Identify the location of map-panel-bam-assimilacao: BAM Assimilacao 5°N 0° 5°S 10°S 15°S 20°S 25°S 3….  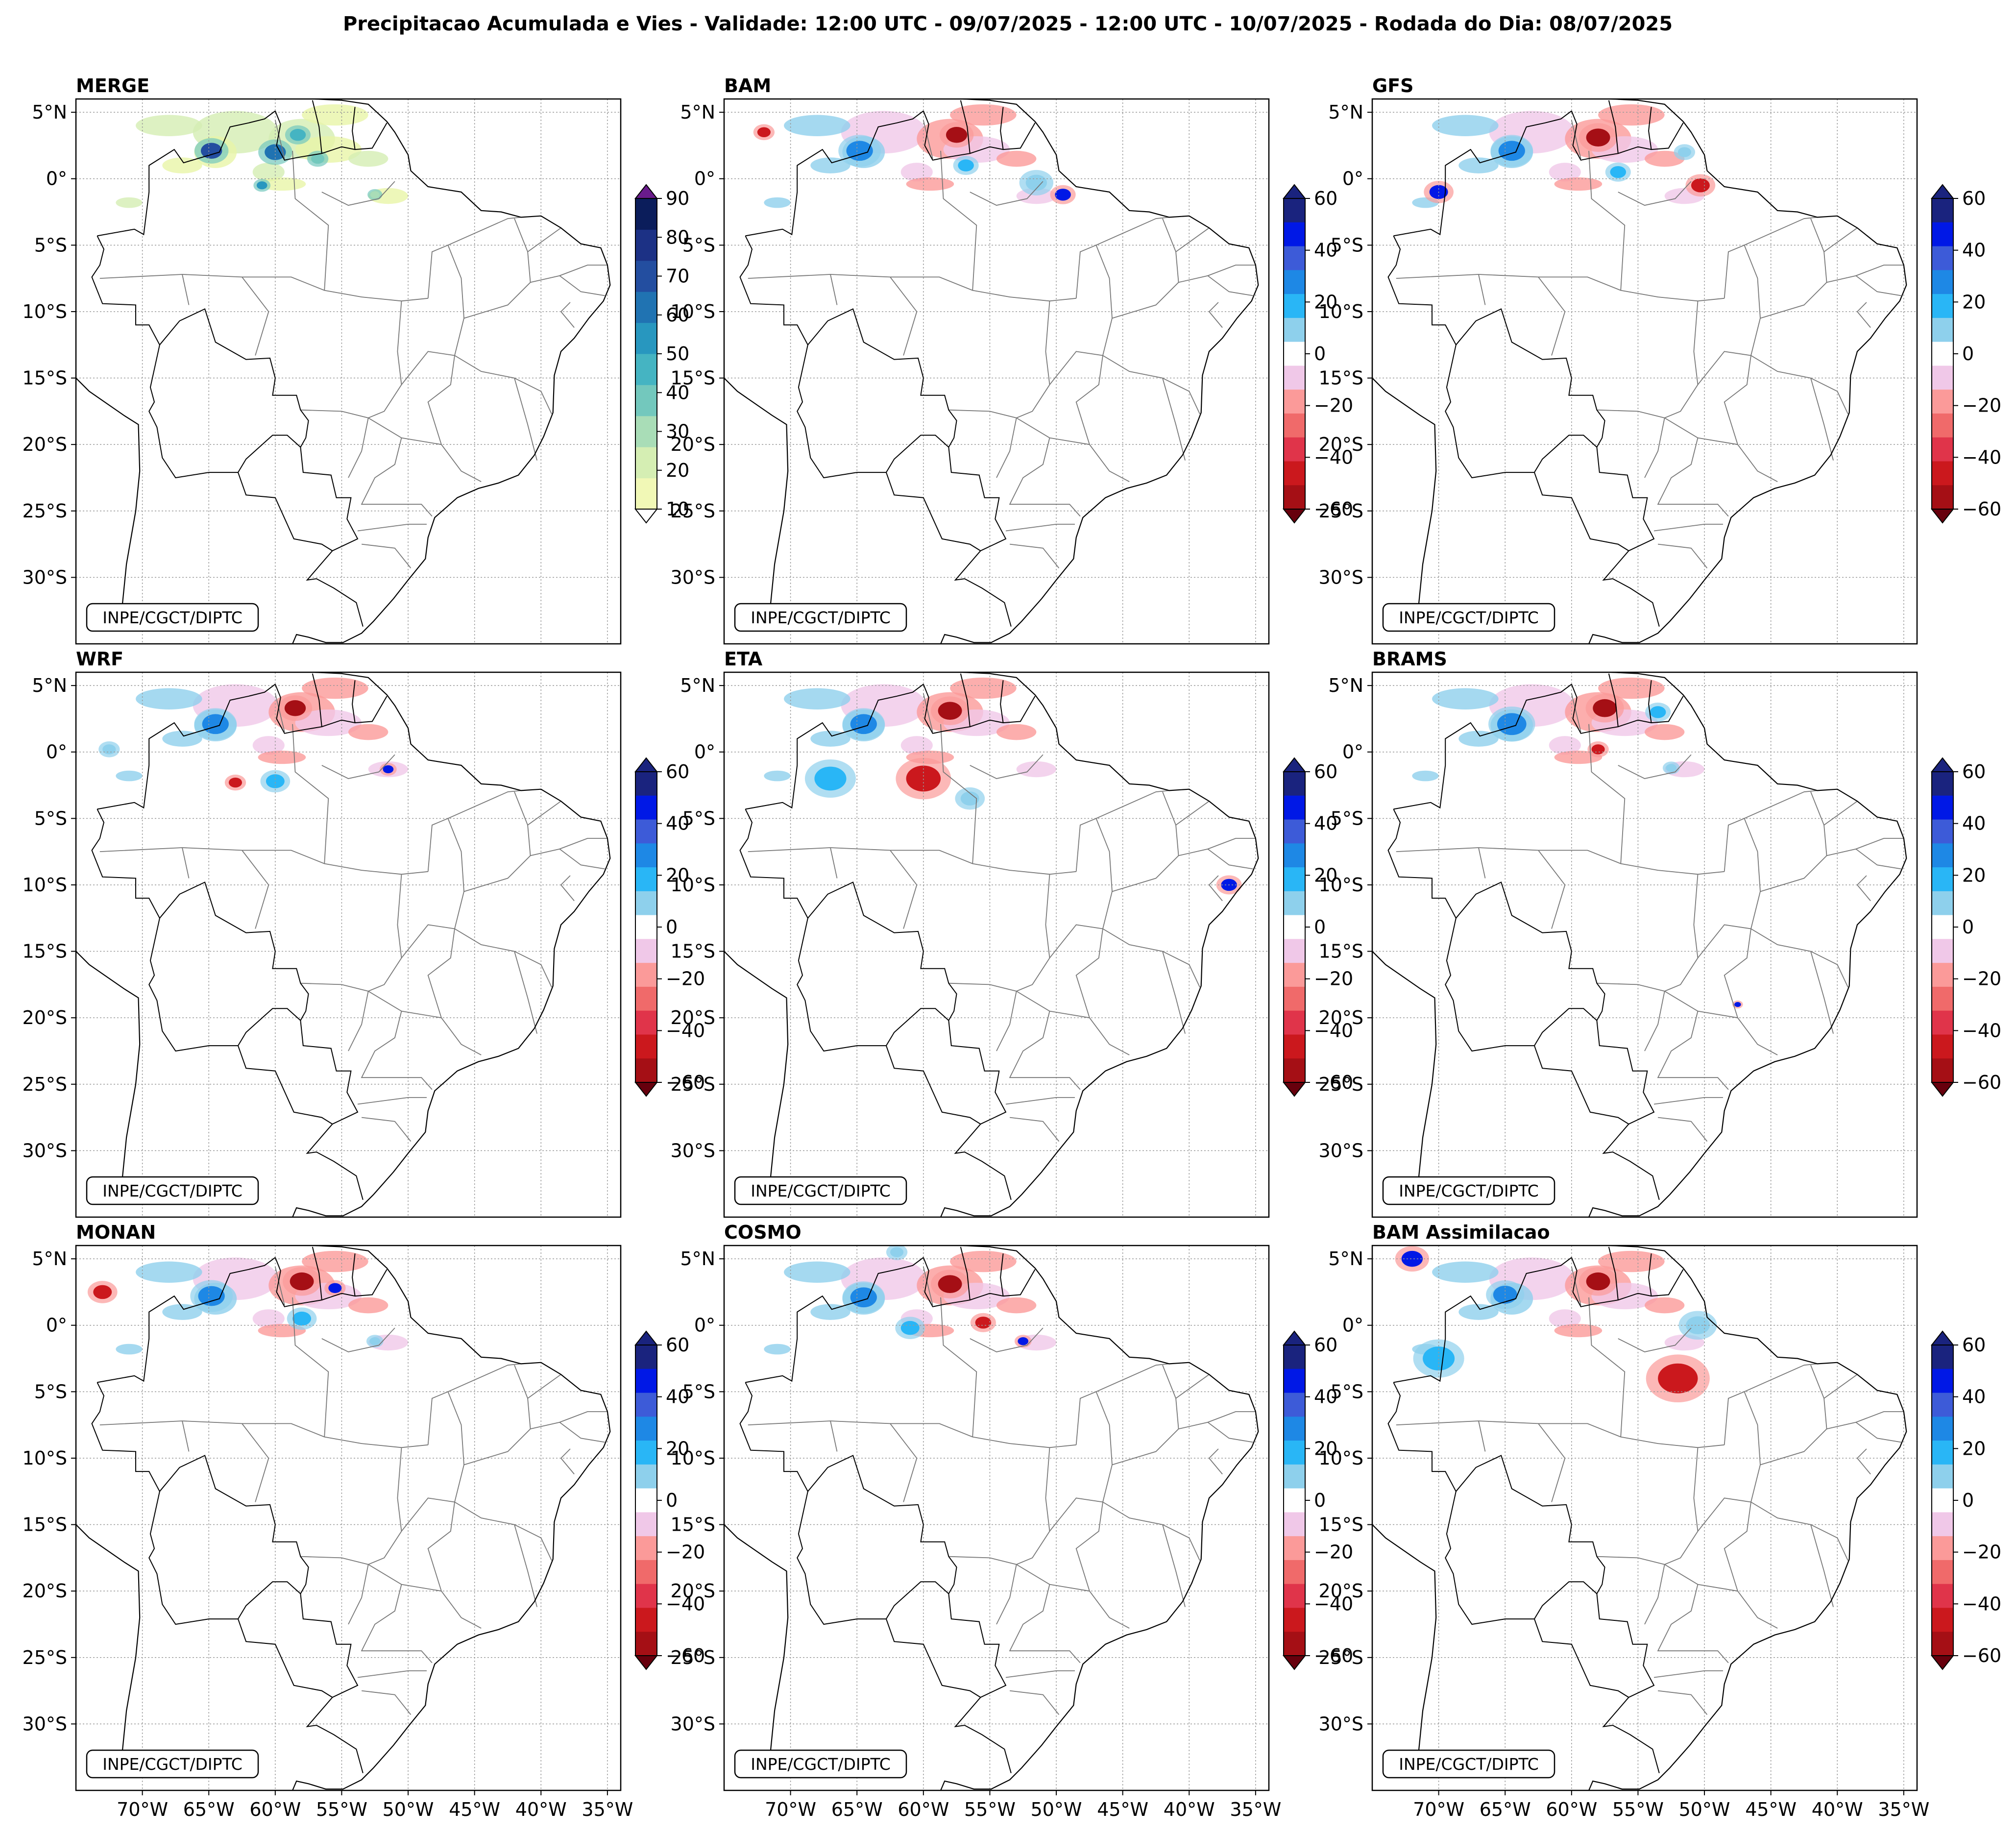
(1660, 1521).